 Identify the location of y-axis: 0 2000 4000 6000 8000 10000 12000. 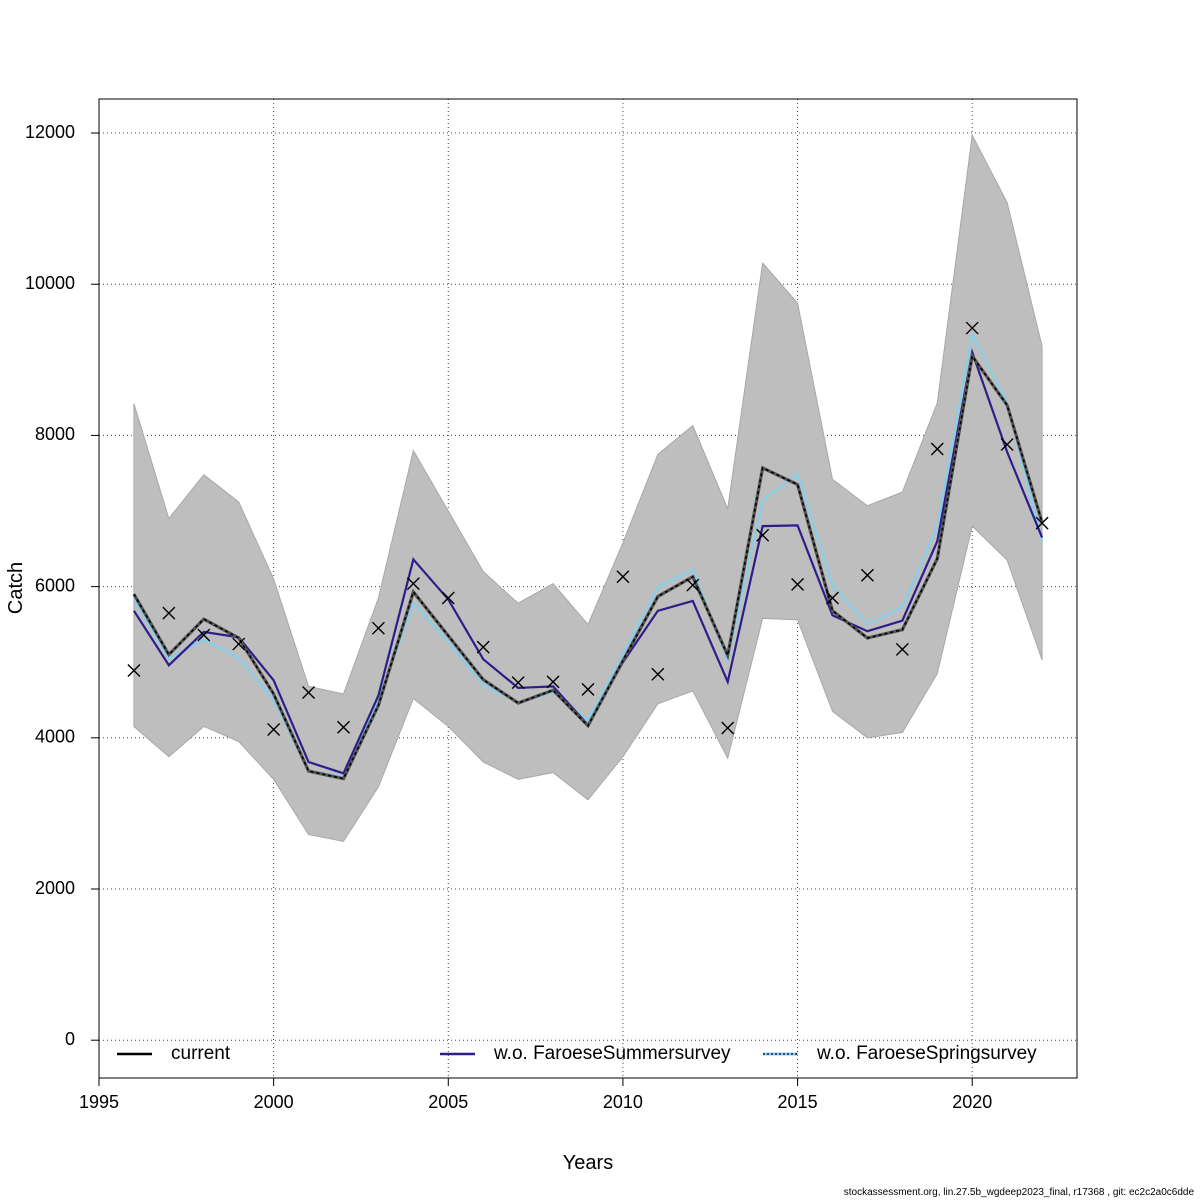
(62, 585).